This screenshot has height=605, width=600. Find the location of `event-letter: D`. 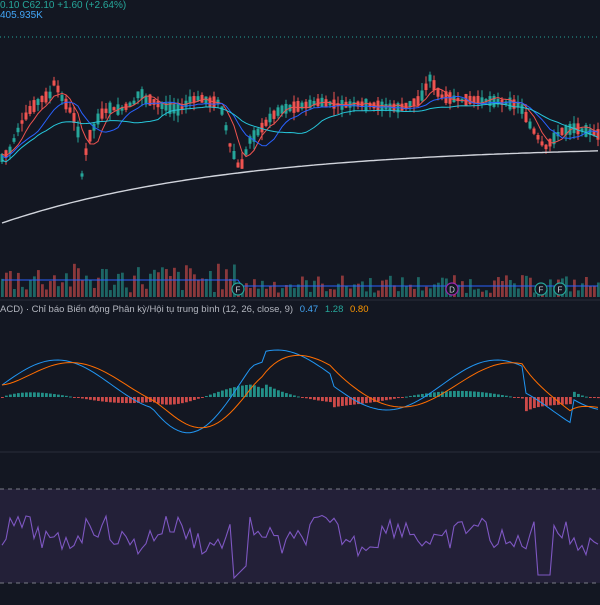

event-letter: D is located at coordinates (452, 290).